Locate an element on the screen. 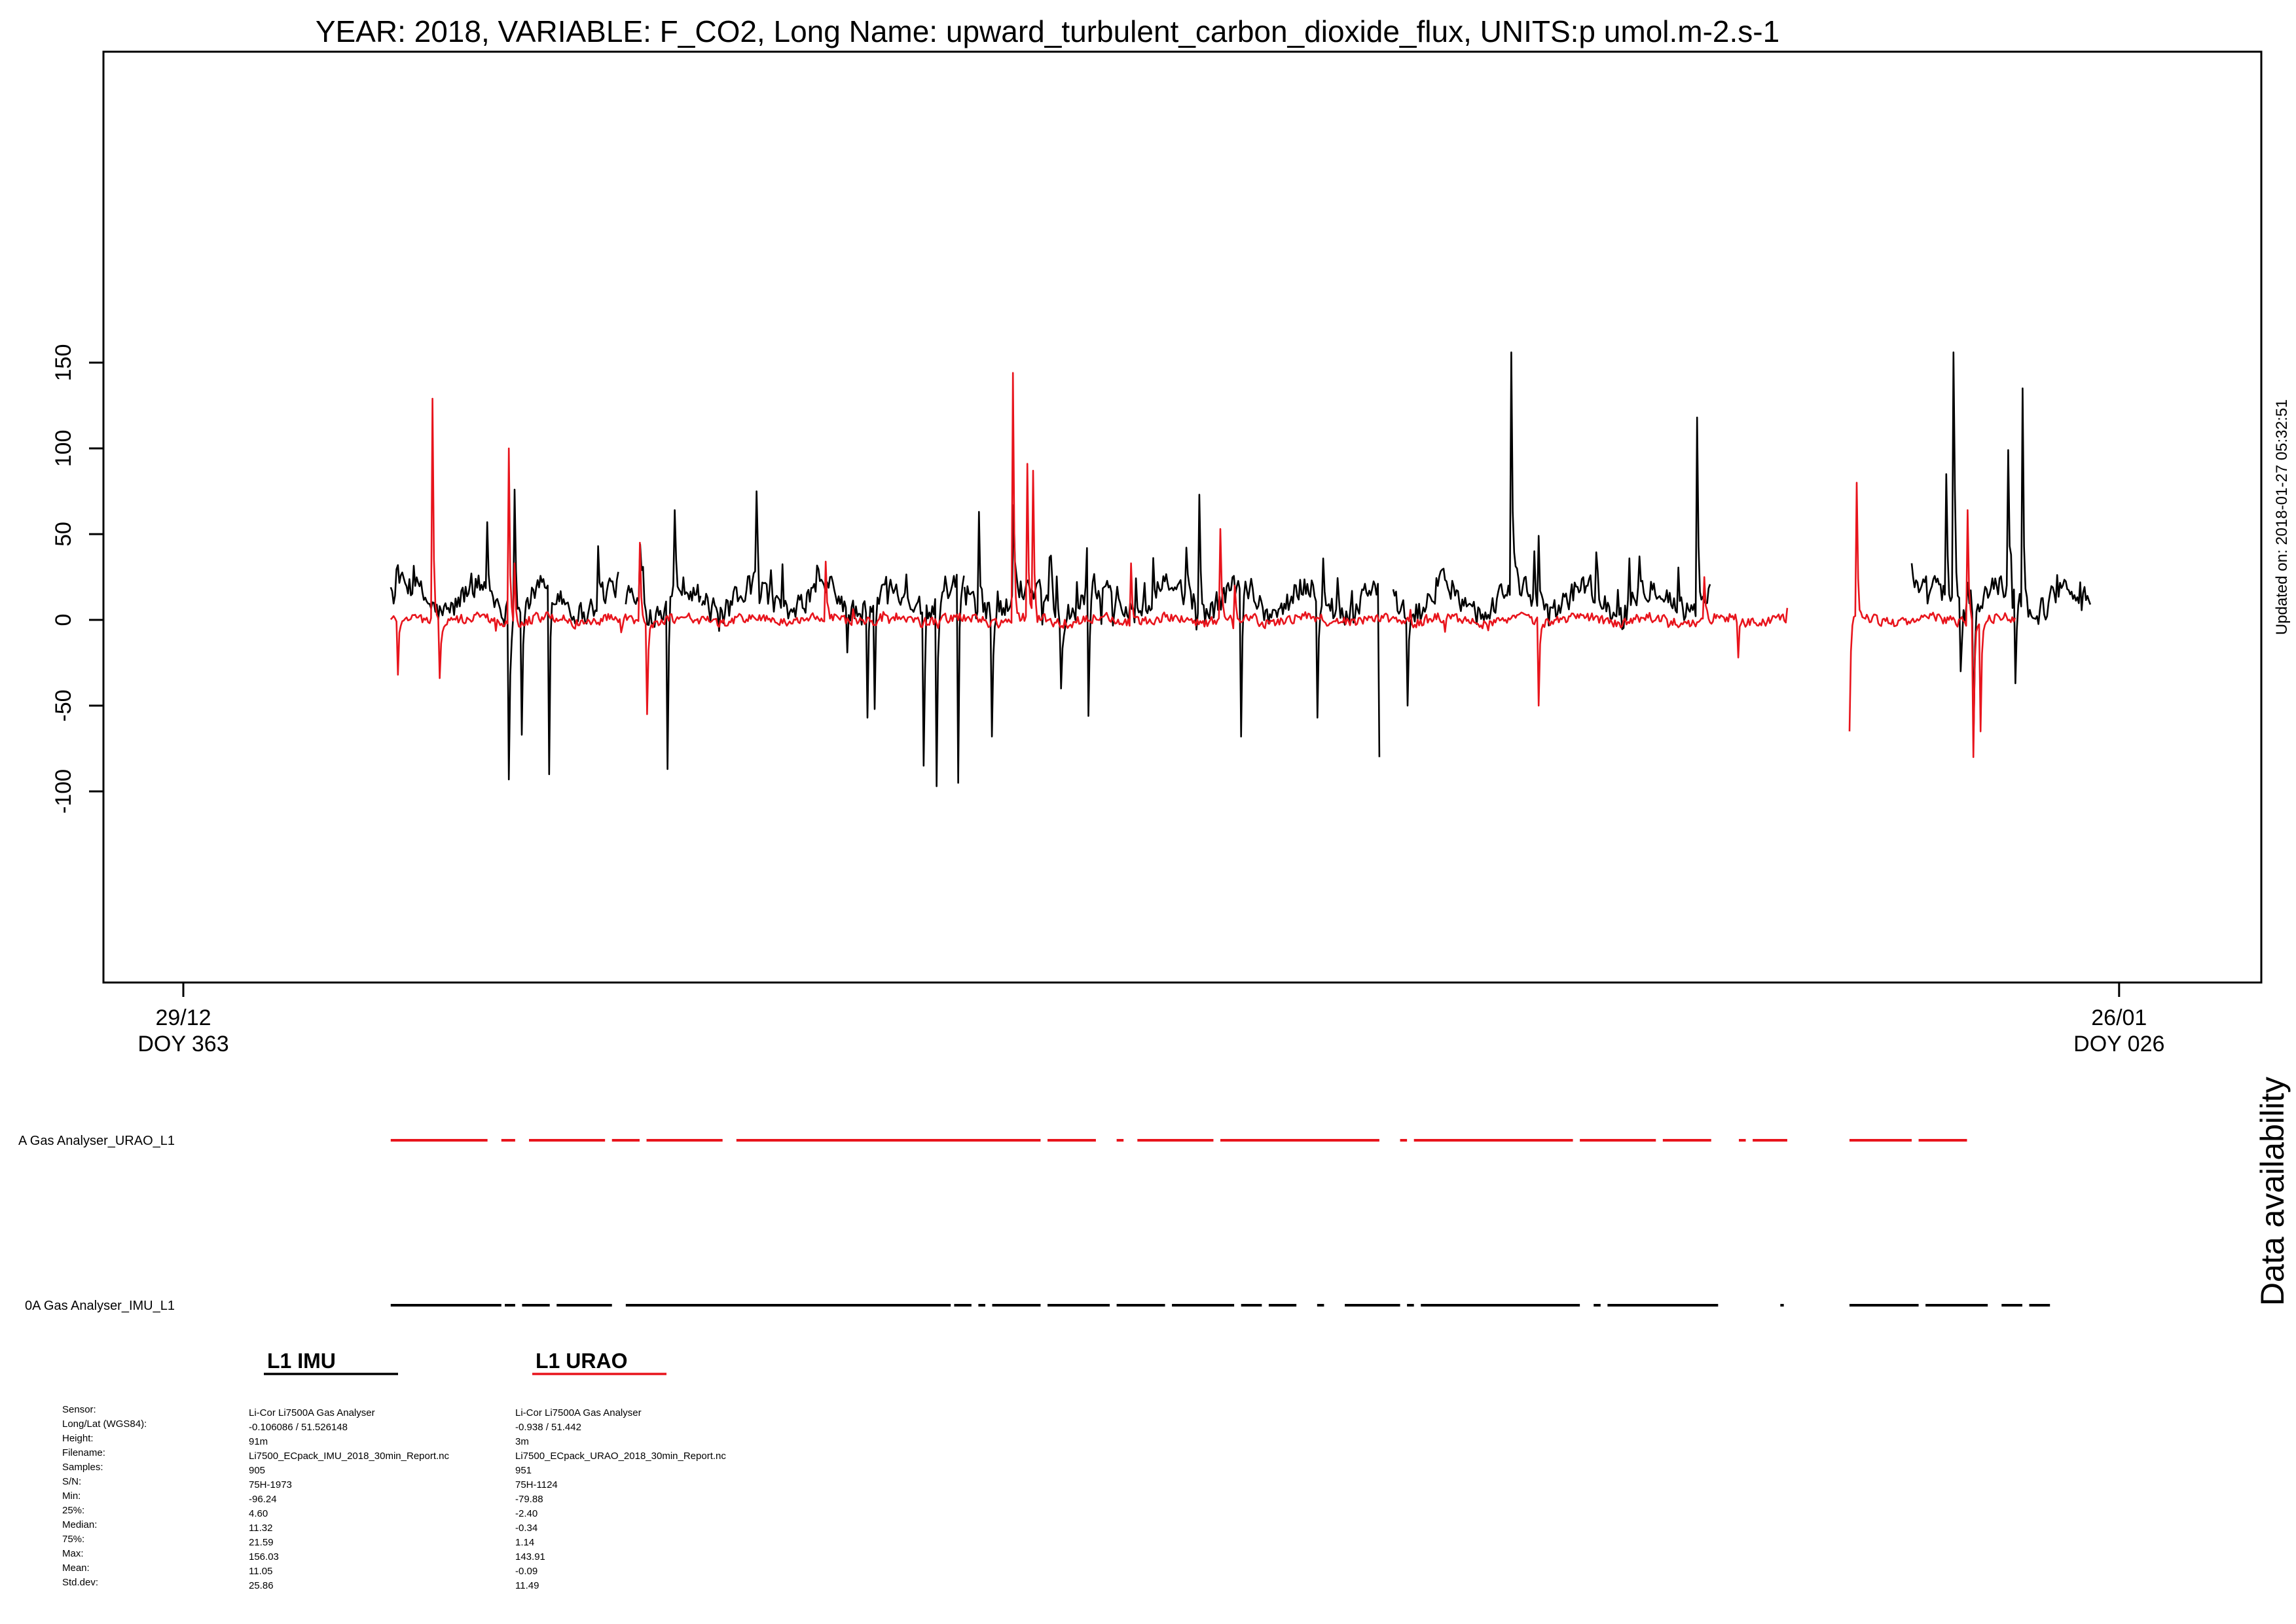 This screenshot has width=2296, height=1624. x-tick-date: 29/12 is located at coordinates (183, 1017).